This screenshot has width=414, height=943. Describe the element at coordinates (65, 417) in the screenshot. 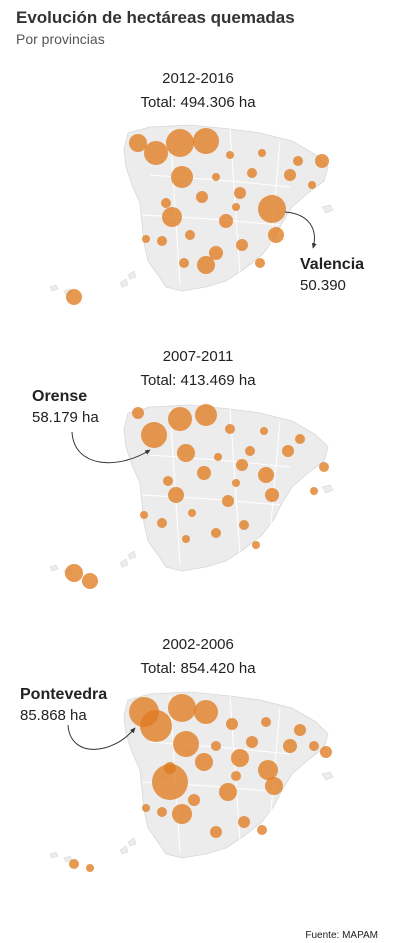

I see `highlight-value-orense: 58.179 ha` at that location.